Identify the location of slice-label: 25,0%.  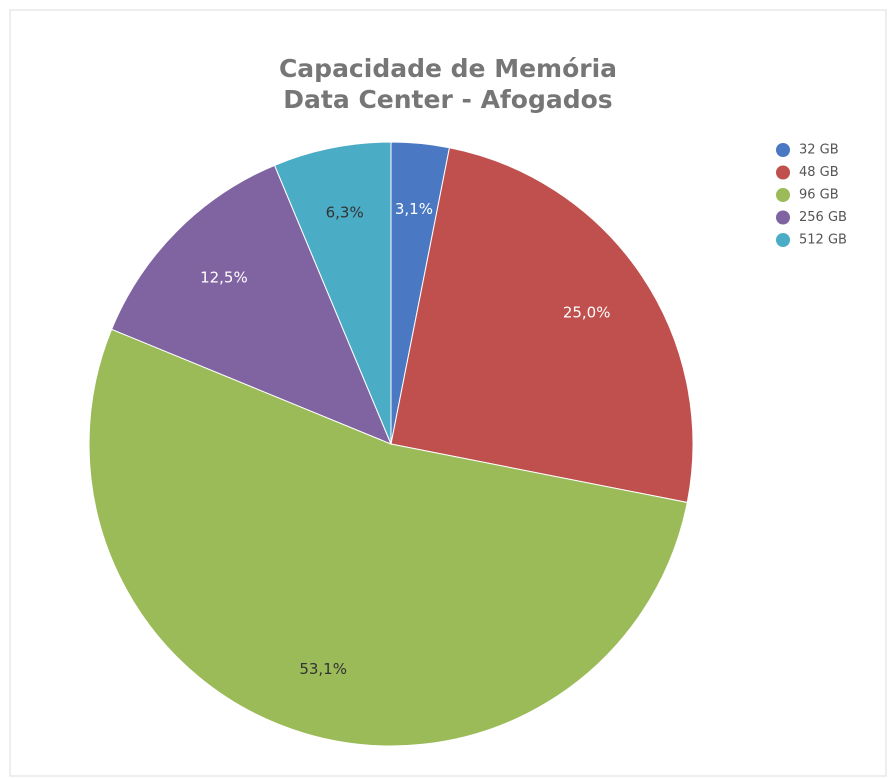
(587, 312).